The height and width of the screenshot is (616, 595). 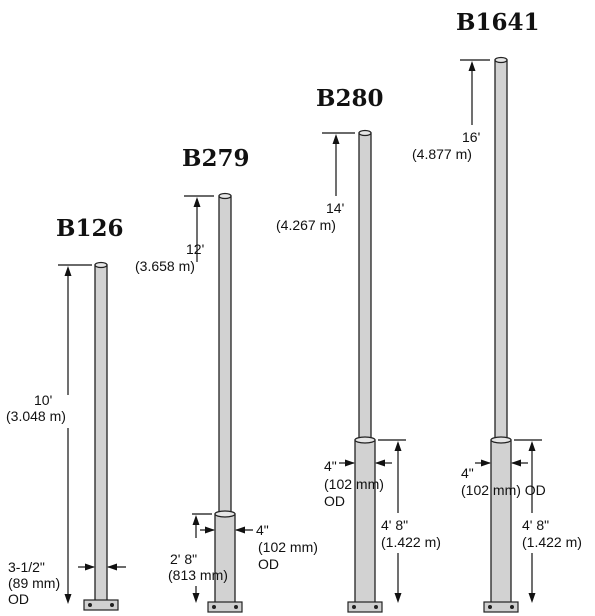 I want to click on sleeve-len-mm-b279: (813 mm), so click(x=198, y=575).